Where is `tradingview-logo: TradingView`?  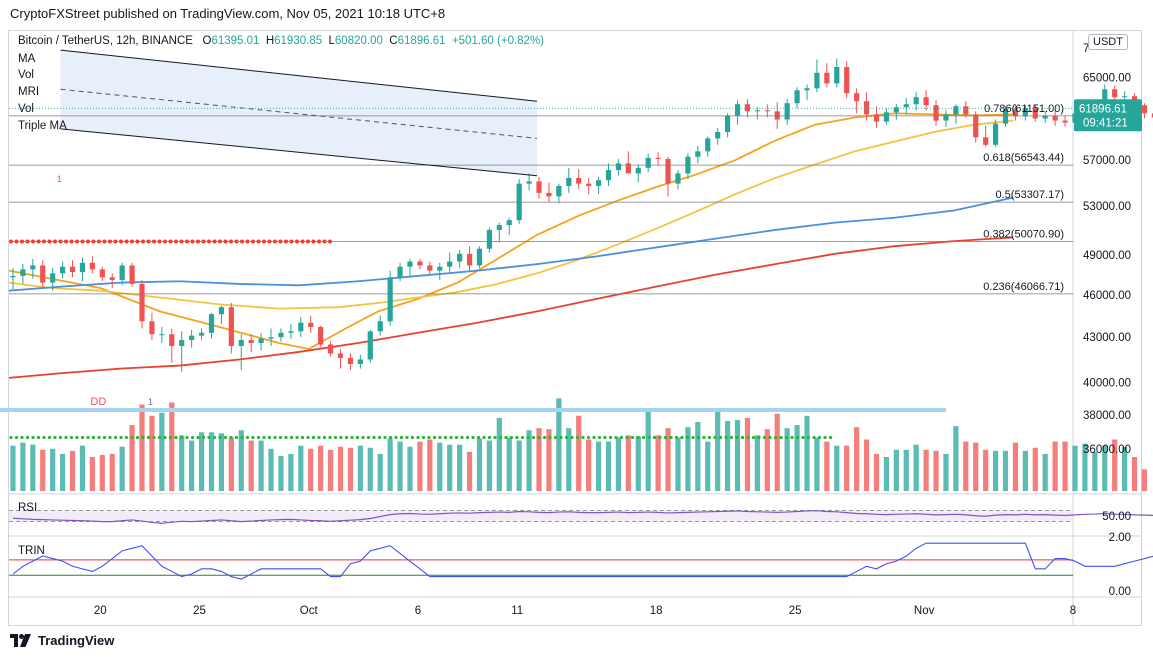
tradingview-logo: TradingView is located at coordinates (62, 640).